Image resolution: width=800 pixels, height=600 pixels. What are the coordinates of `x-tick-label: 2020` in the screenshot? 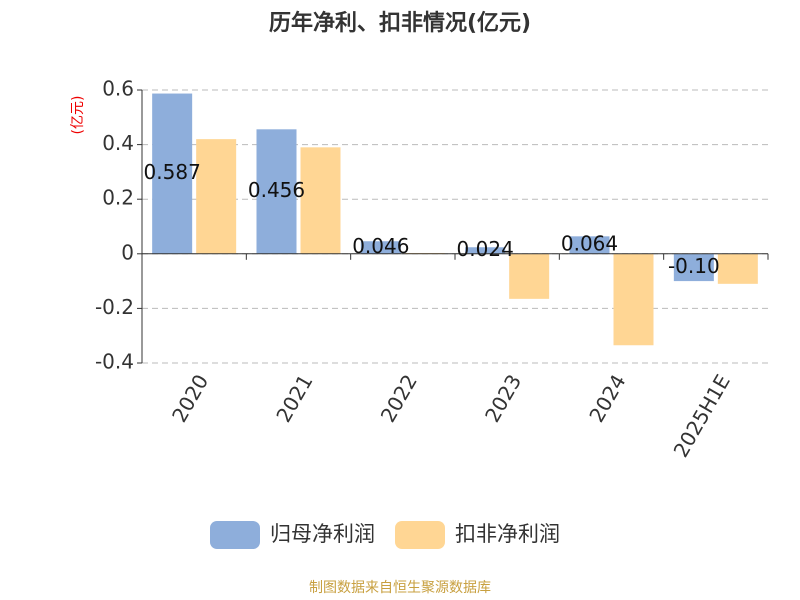 It's located at (190, 398).